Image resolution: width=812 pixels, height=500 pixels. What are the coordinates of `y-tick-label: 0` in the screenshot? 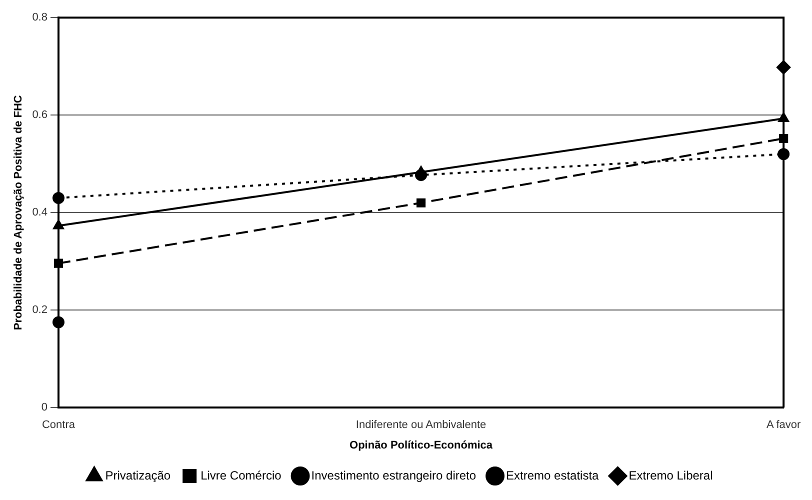 It's located at (44, 408).